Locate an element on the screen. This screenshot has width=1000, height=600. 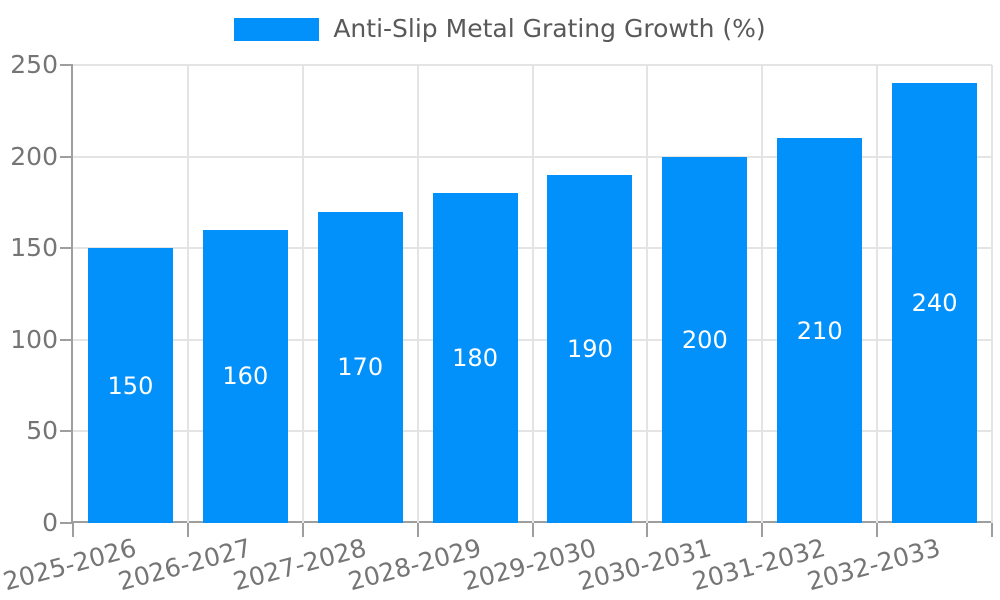
bar: 210 is located at coordinates (820, 330).